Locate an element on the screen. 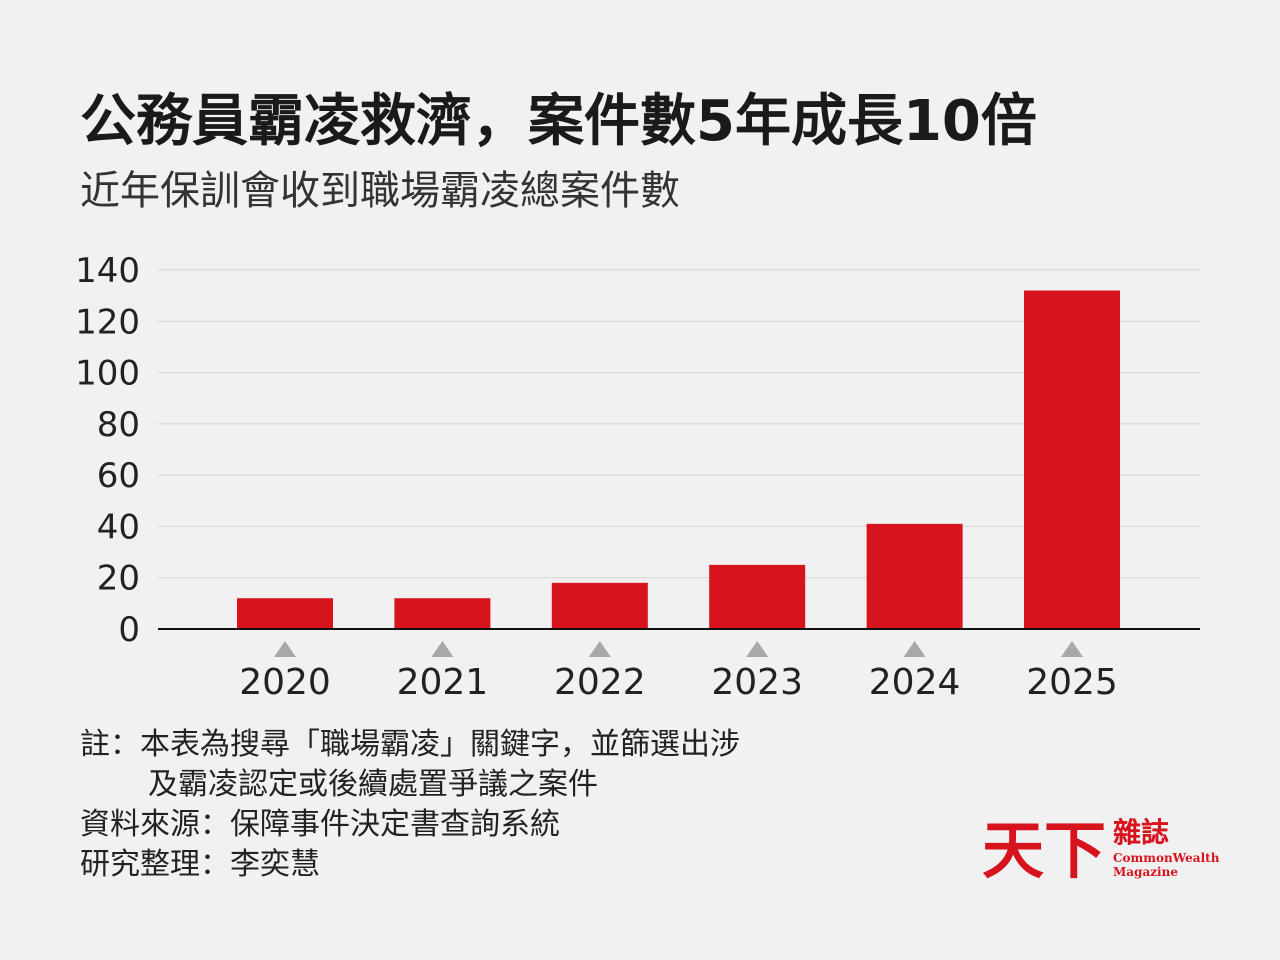 Image resolution: width=1280 pixels, height=960 pixels. y-tick-label: 140 is located at coordinates (107, 271).